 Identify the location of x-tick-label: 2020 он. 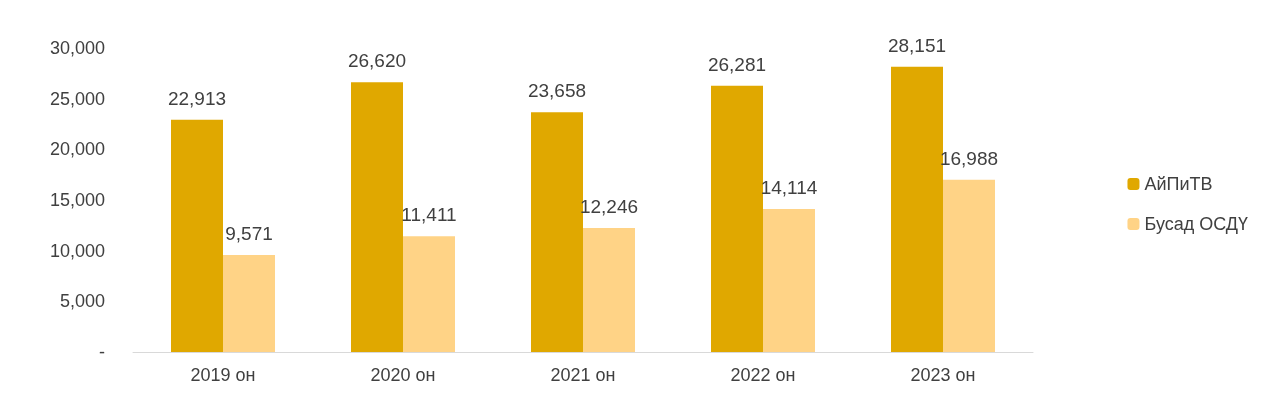
(403, 375).